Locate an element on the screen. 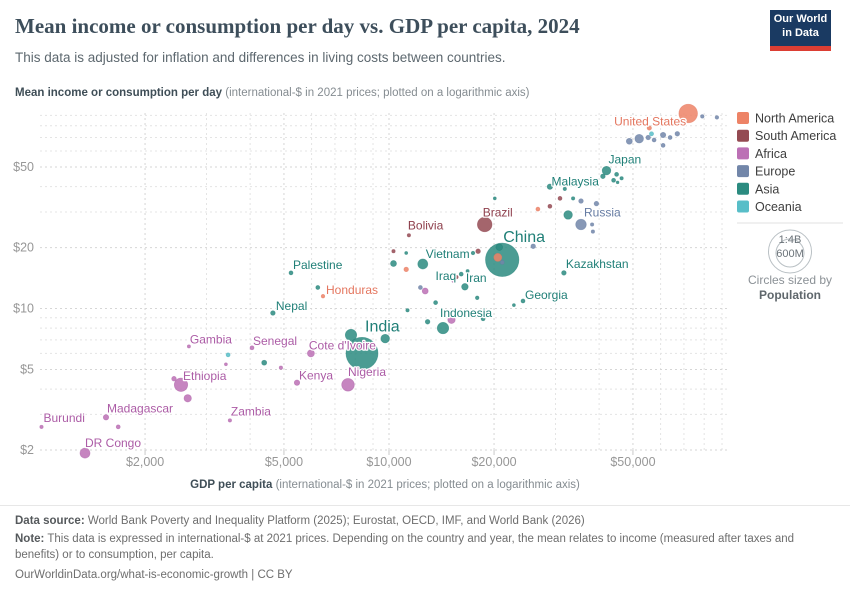 Image resolution: width=850 pixels, height=600 pixels. country-label-nigeria: Nigeria is located at coordinates (367, 372).